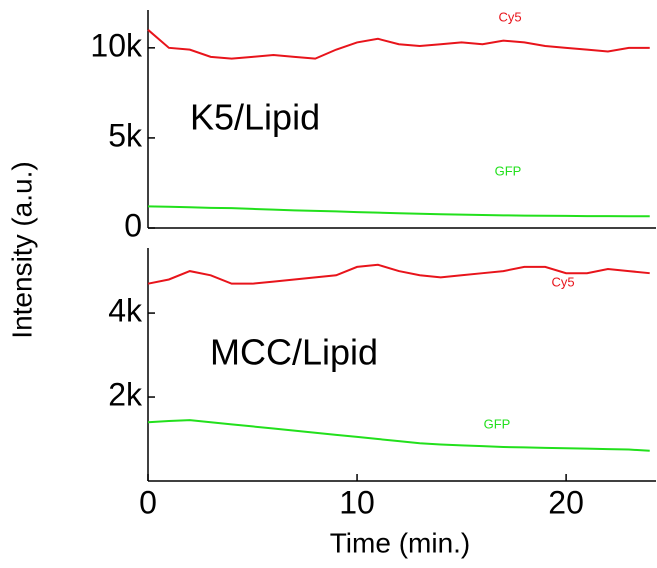 This screenshot has width=657, height=568. I want to click on y-tick-label: 10k, so click(116, 45).